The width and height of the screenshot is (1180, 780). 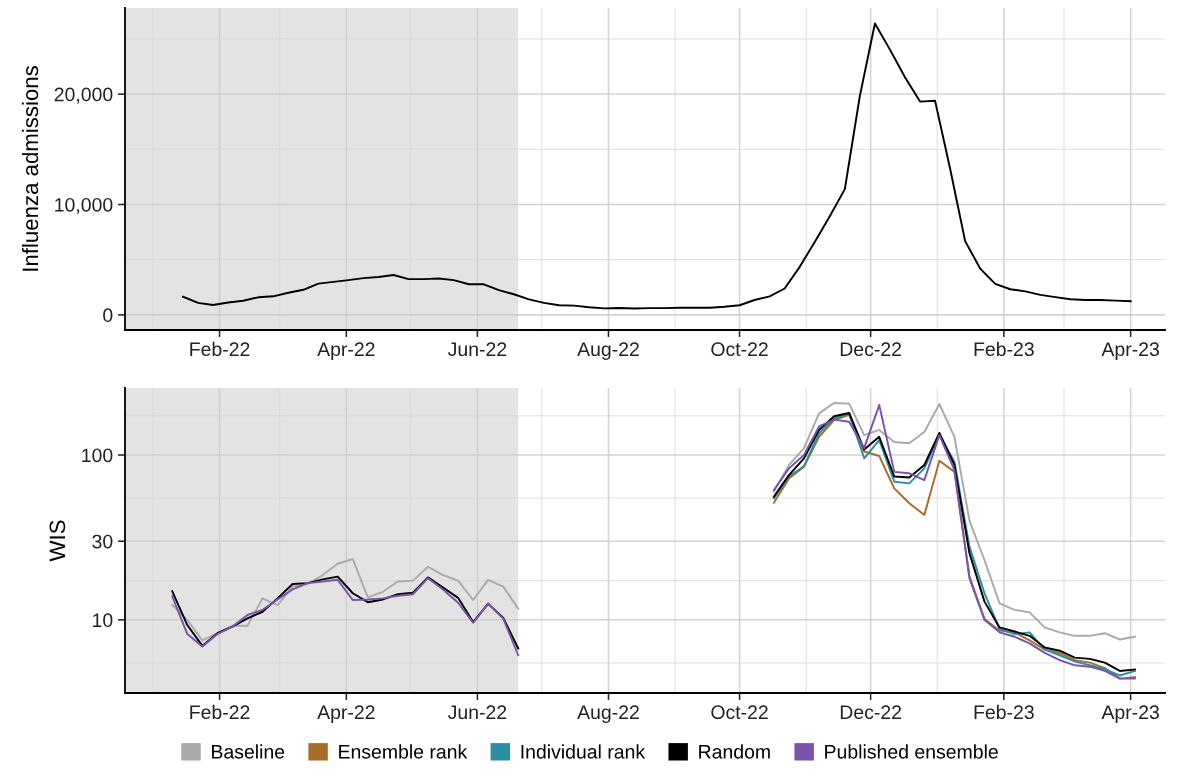 What do you see at coordinates (248, 751) in the screenshot?
I see `legend-label: Baseline` at bounding box center [248, 751].